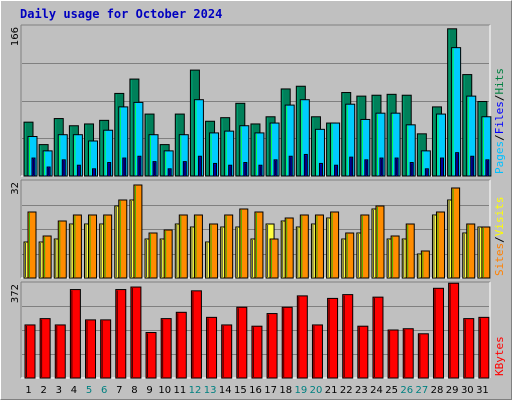 The width and height of the screenshot is (512, 400). Describe the element at coordinates (499, 217) in the screenshot. I see `legend-item: Visits` at that location.